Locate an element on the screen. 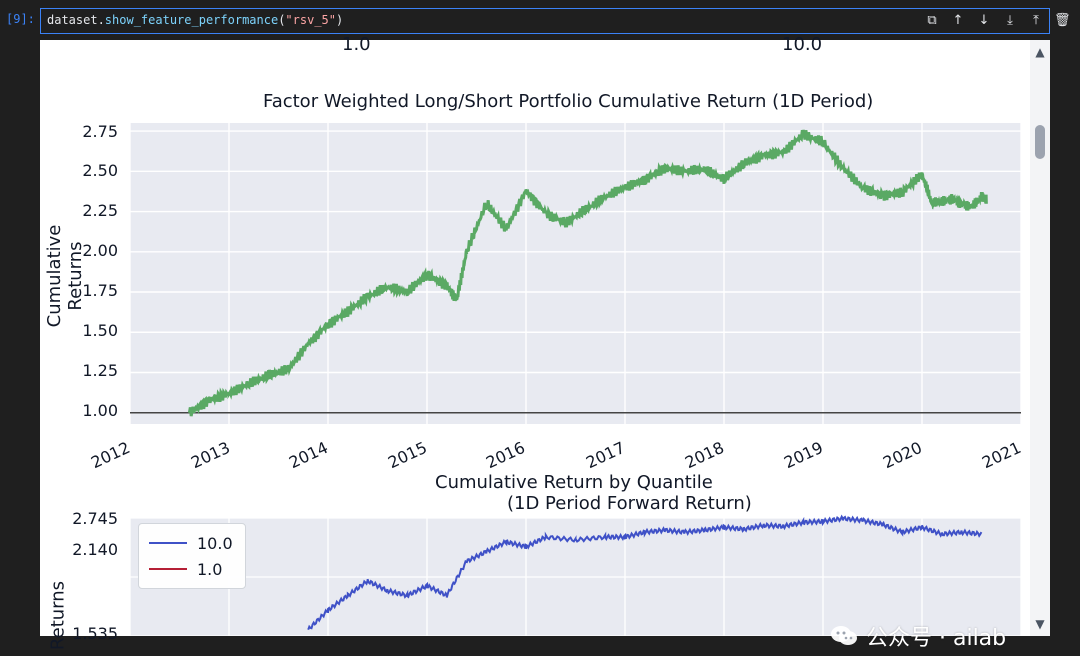 The width and height of the screenshot is (1080, 656). quantile-y-tick-label: 2.140 is located at coordinates (95, 549).